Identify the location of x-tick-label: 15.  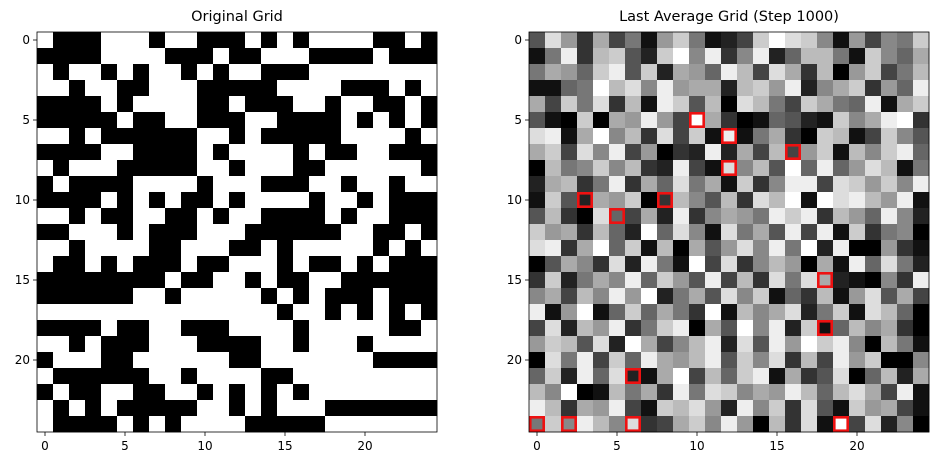
(776, 446).